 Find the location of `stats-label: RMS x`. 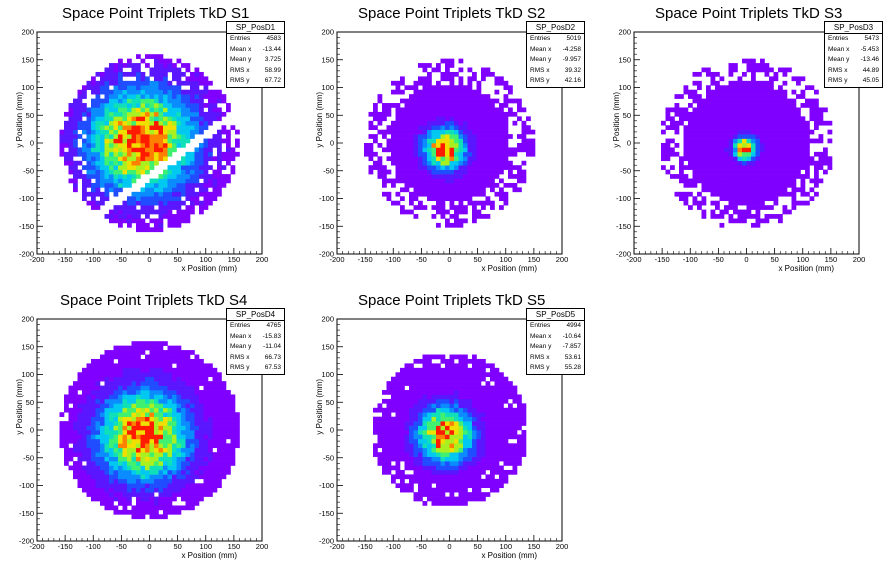

stats-label: RMS x is located at coordinates (240, 357).